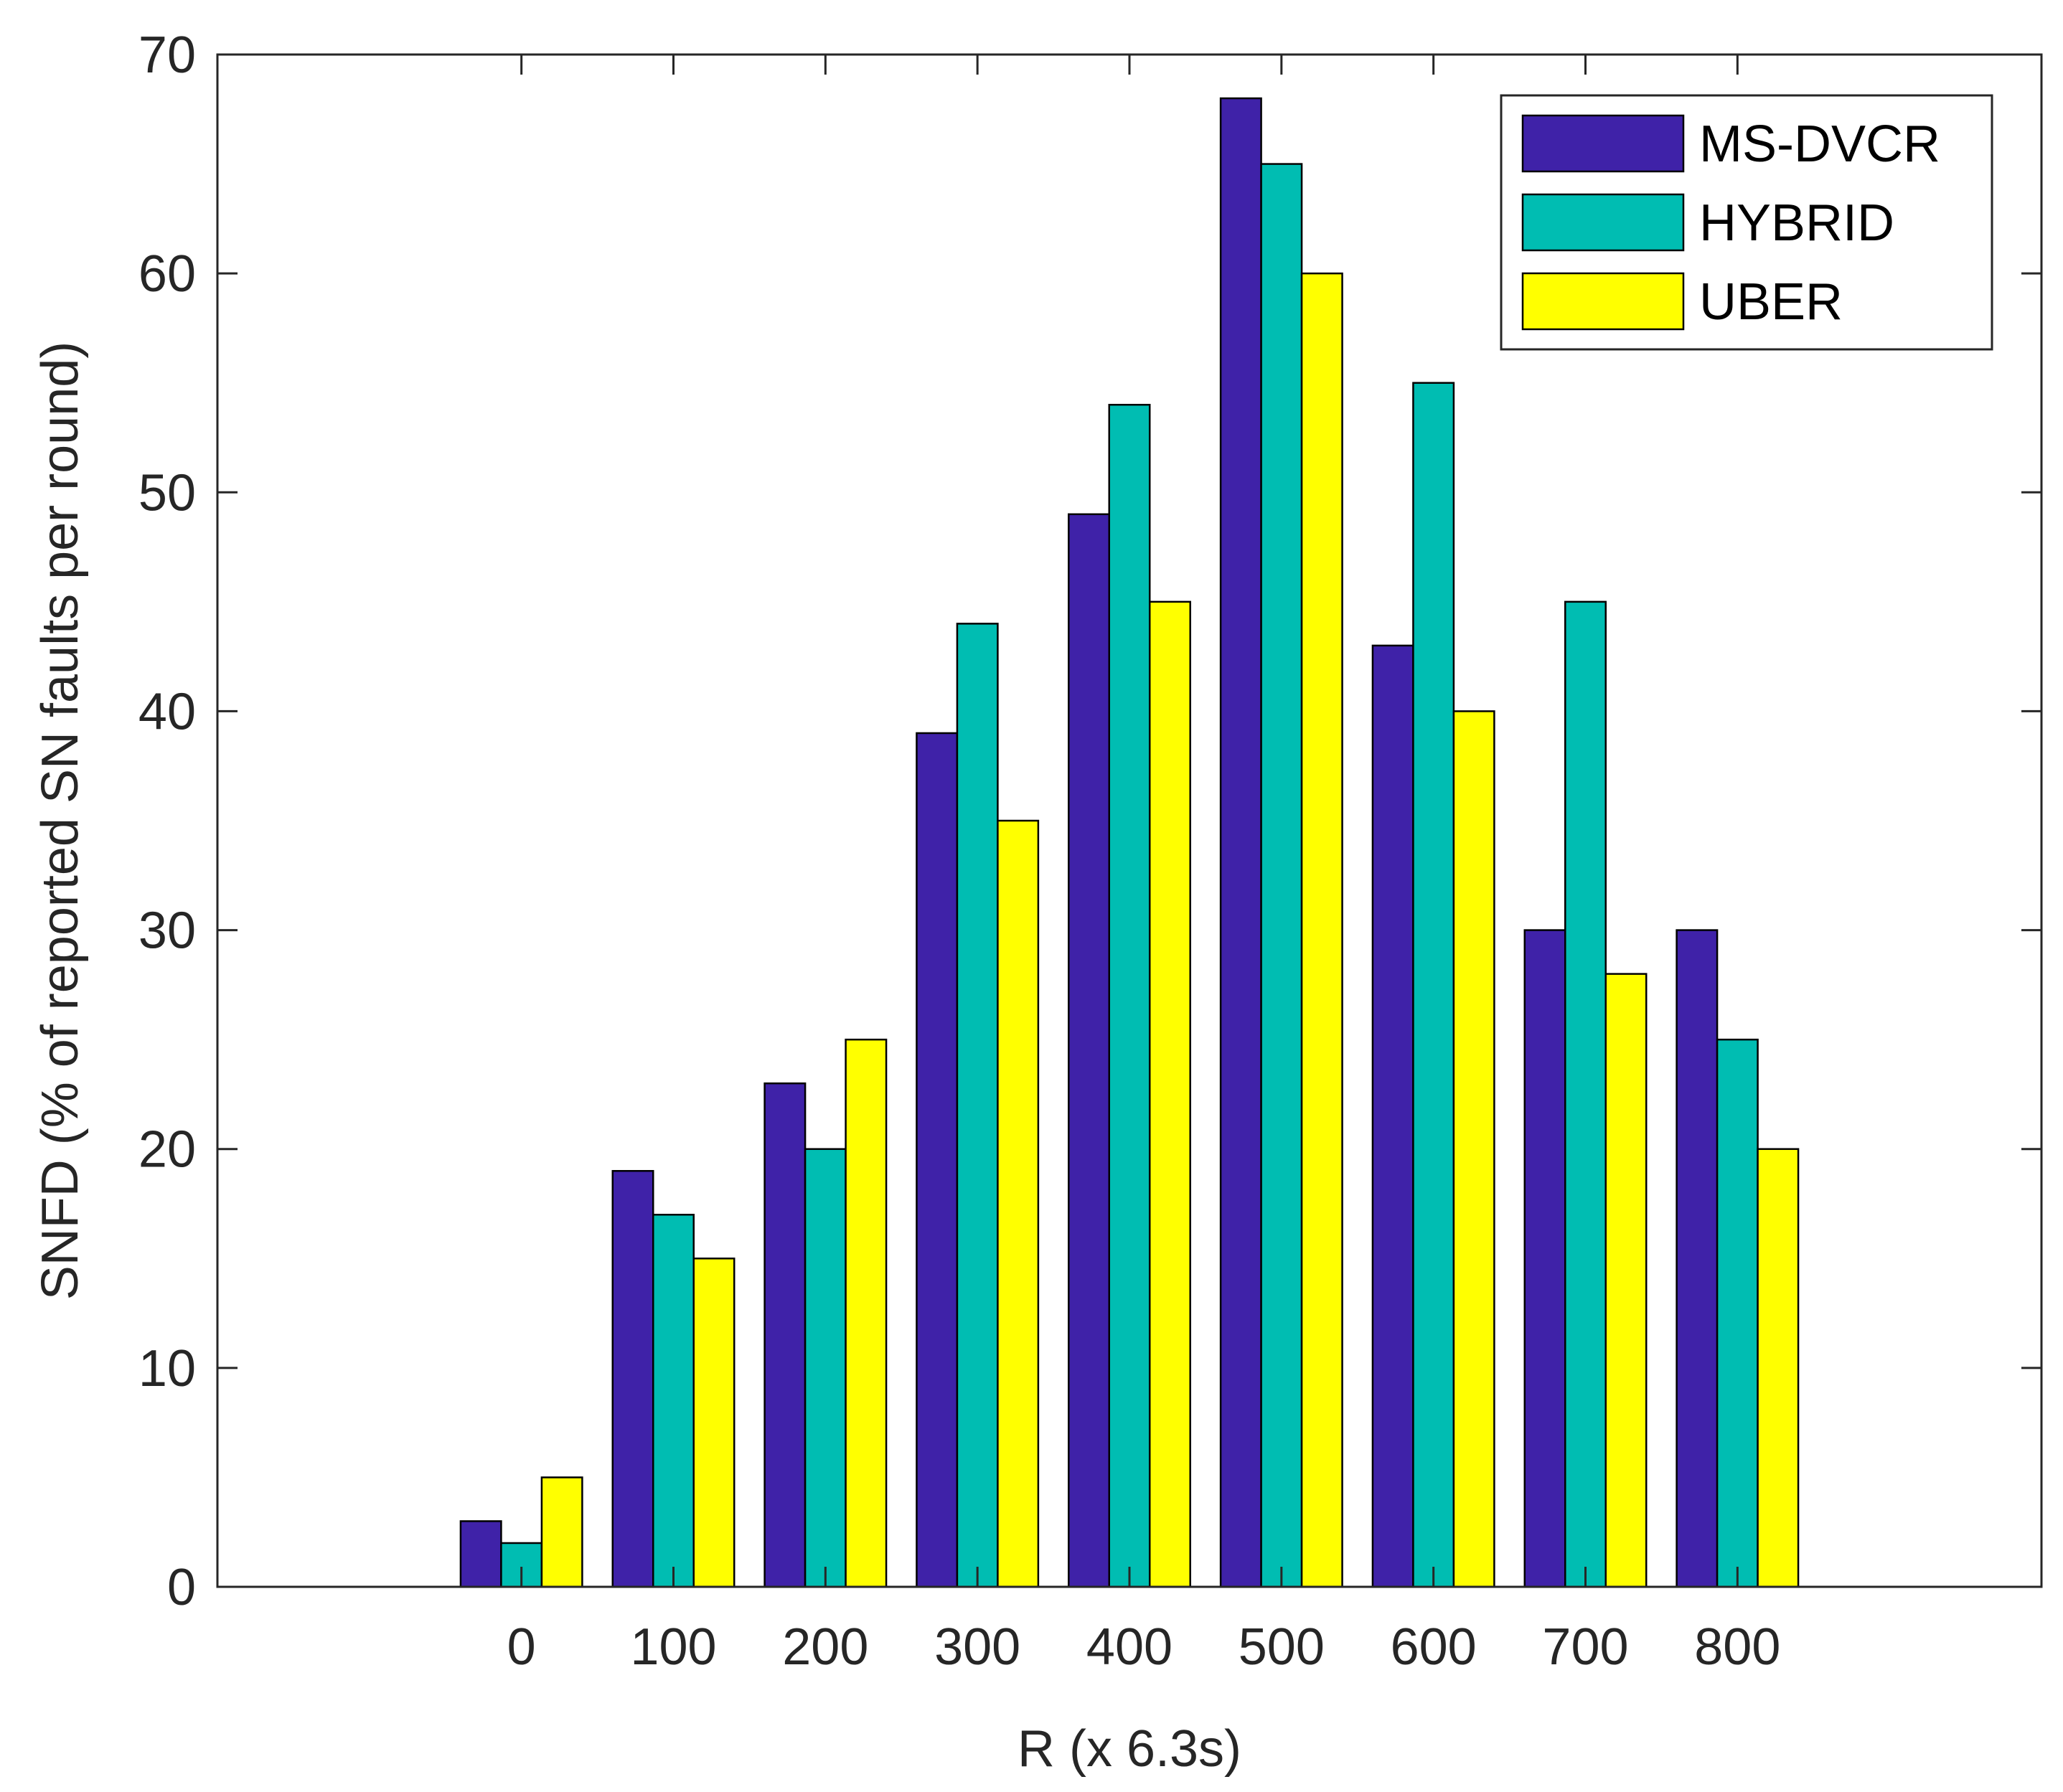 Image resolution: width=2063 pixels, height=1792 pixels. I want to click on legend-label-ms-dvcr: MS-DVCR, so click(1819, 144).